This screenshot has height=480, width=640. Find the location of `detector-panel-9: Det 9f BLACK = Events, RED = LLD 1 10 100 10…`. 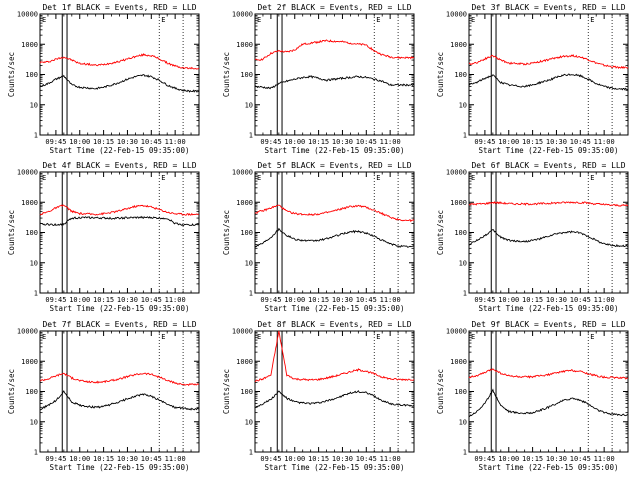

detector-panel-9: Det 9f BLACK = Events, RED = LLD 1 10 100 10… is located at coordinates (532, 396).